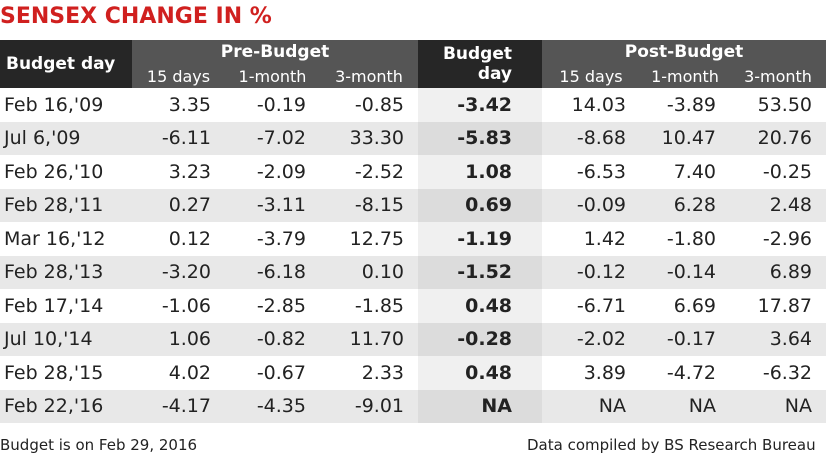 This screenshot has height=465, width=826. Describe the element at coordinates (778, 339) in the screenshot. I see `cell: 3.64` at that location.